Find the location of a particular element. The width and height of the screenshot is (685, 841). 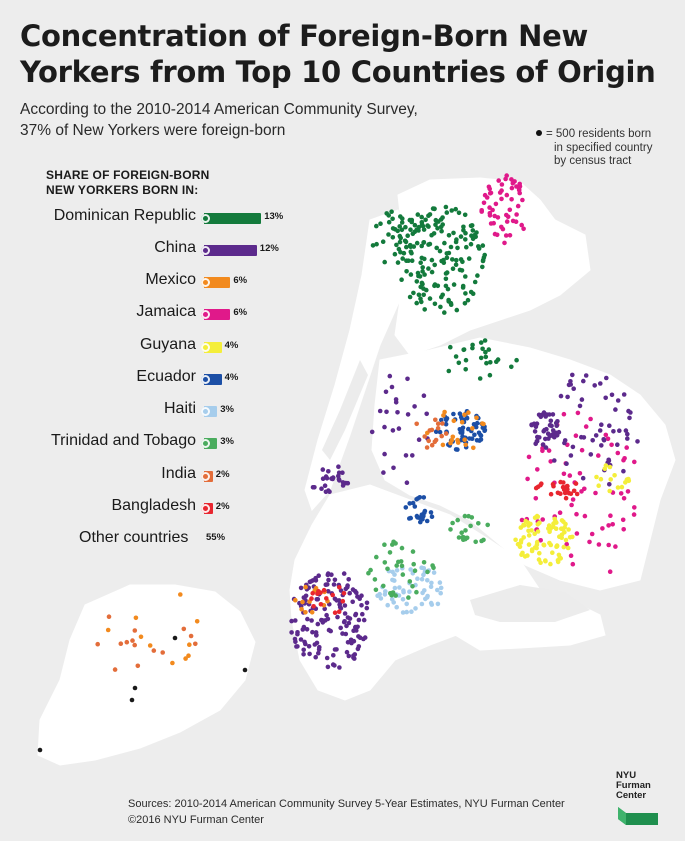

legend-bar is located at coordinates (211, 379).